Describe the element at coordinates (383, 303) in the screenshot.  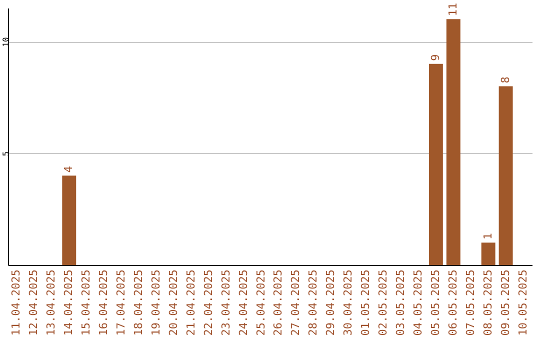
I see `x-tick-label: 02.05.2025` at that location.